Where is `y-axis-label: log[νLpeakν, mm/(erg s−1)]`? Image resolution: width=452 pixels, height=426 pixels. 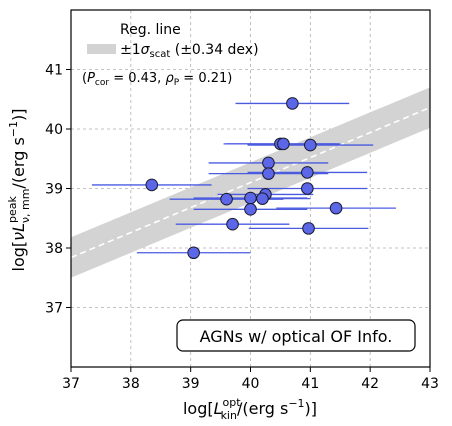 y-axis-label: log[νLpeakν, mm/(erg s−1)] is located at coordinates (19, 189).